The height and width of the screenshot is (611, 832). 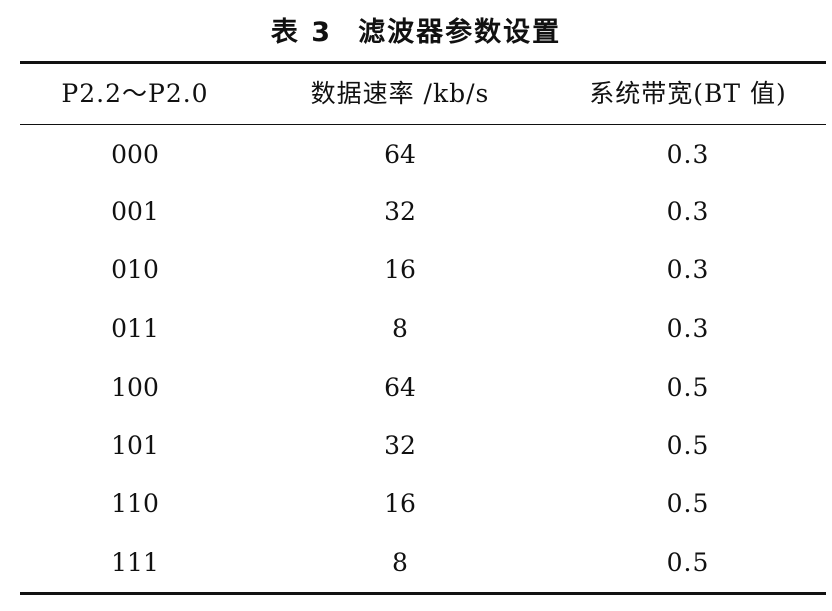 What do you see at coordinates (688, 93) in the screenshot?
I see `header-bandwidth: 系统带宽(BT 值)` at bounding box center [688, 93].